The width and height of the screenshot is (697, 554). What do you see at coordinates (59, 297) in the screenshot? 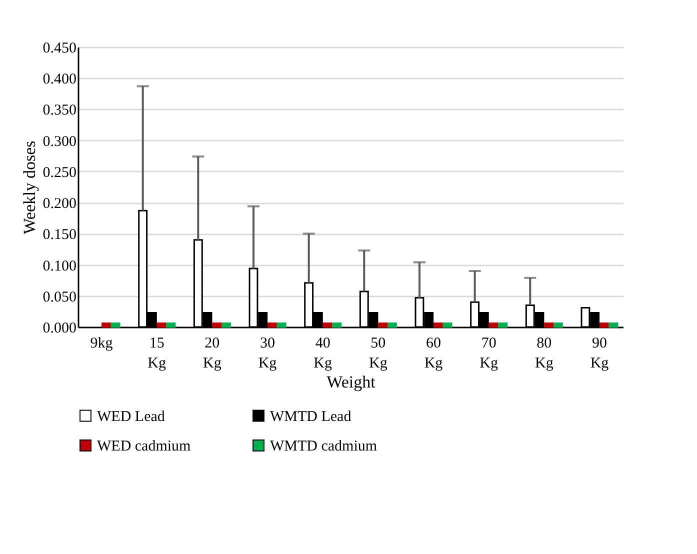
I see `y-tick-label: 0.050` at bounding box center [59, 297].